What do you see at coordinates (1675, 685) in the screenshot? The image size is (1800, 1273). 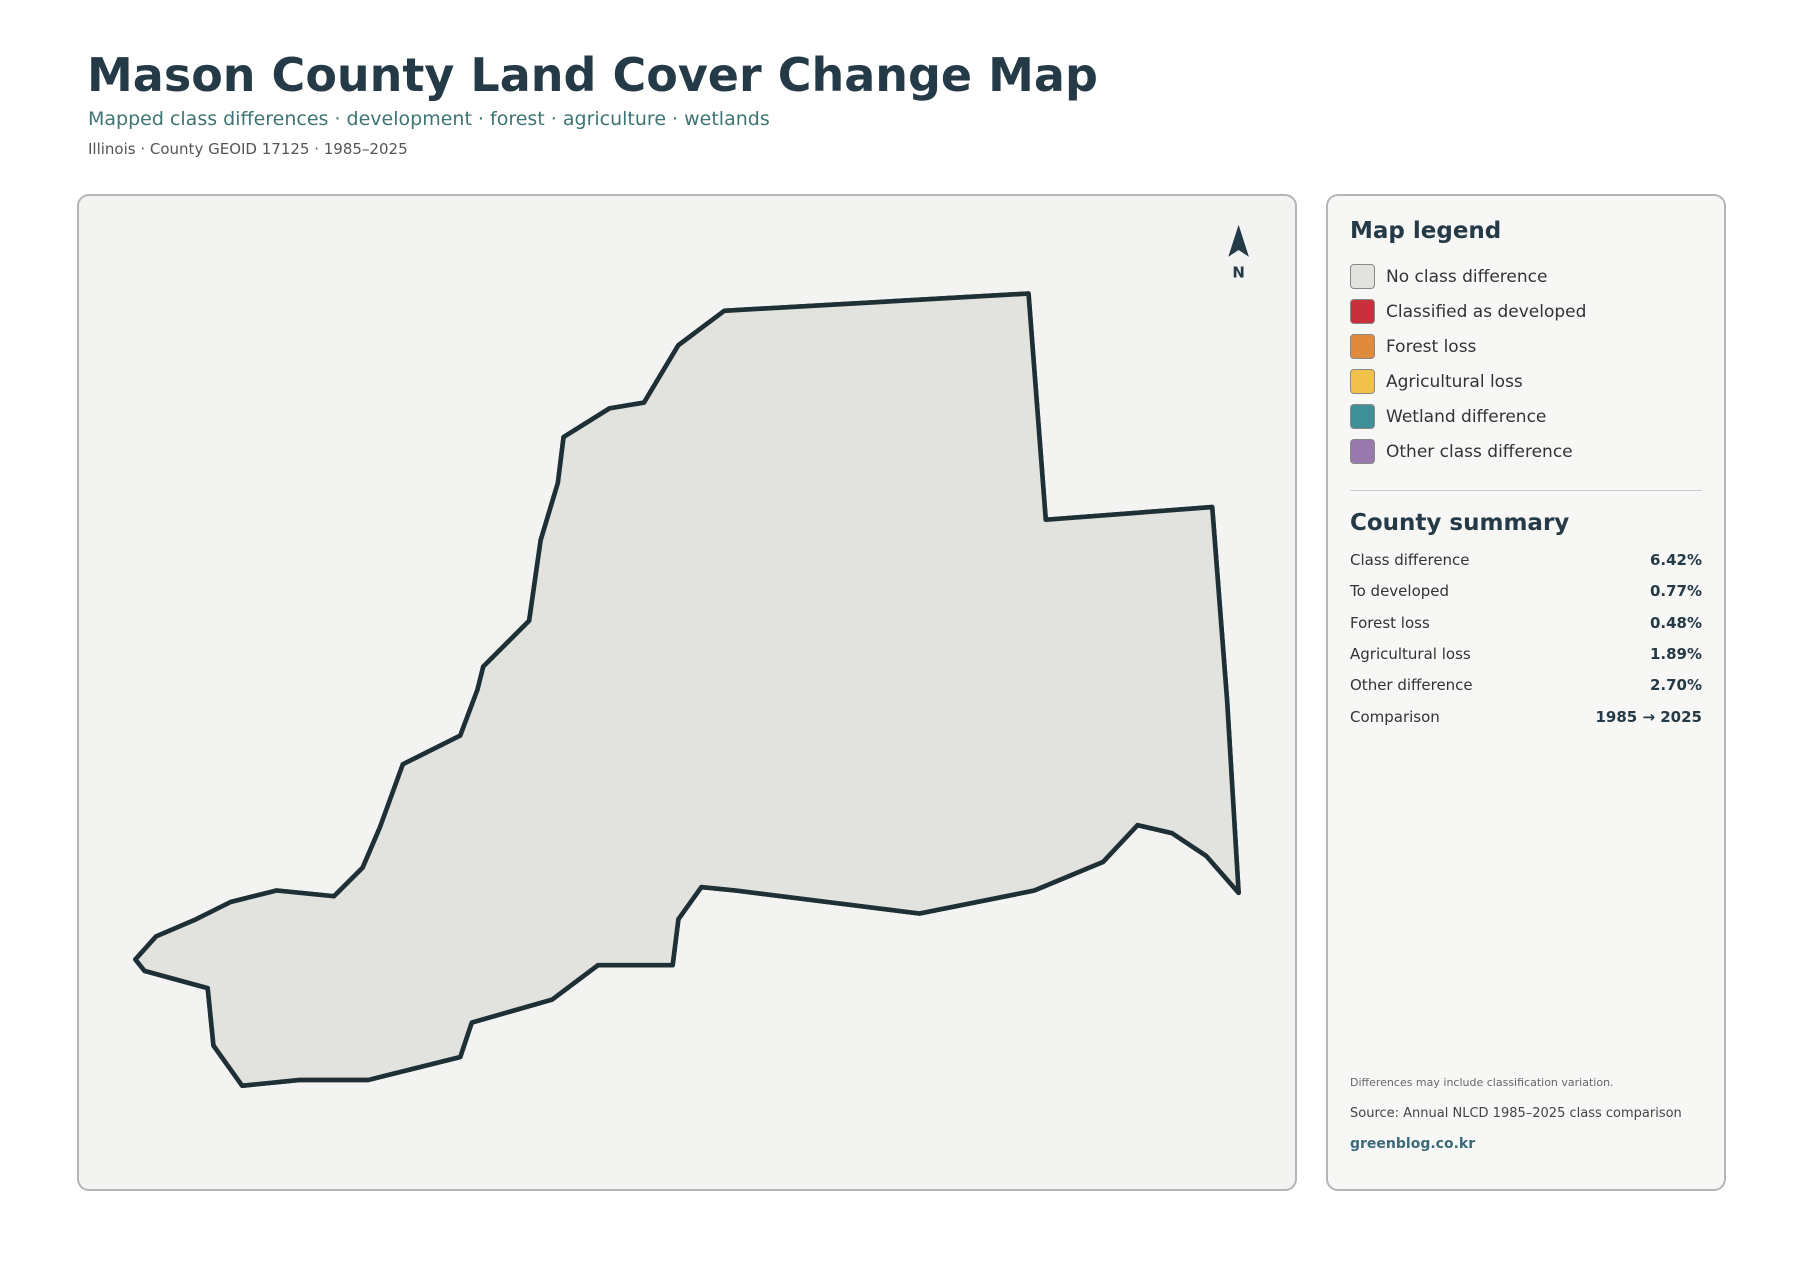 I see `summary-value: 2.70%` at bounding box center [1675, 685].